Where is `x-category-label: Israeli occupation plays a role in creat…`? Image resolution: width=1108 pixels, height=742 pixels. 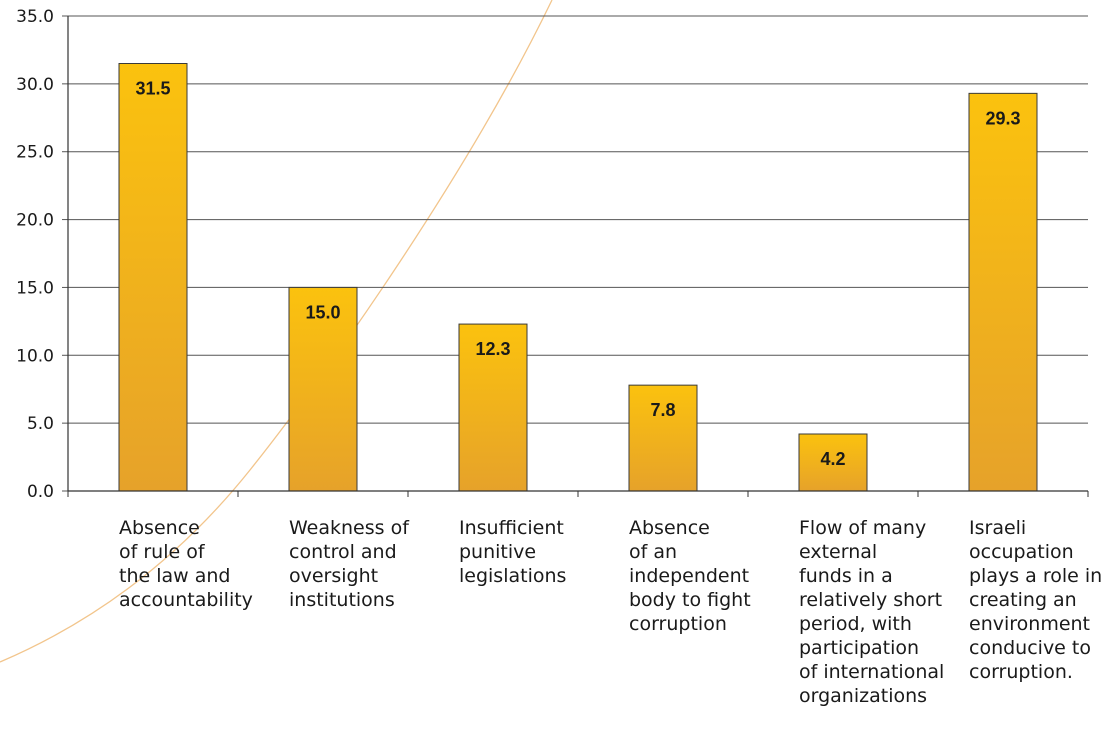
x-category-label: Israeli occupation plays a role in creat… is located at coordinates (1036, 600).